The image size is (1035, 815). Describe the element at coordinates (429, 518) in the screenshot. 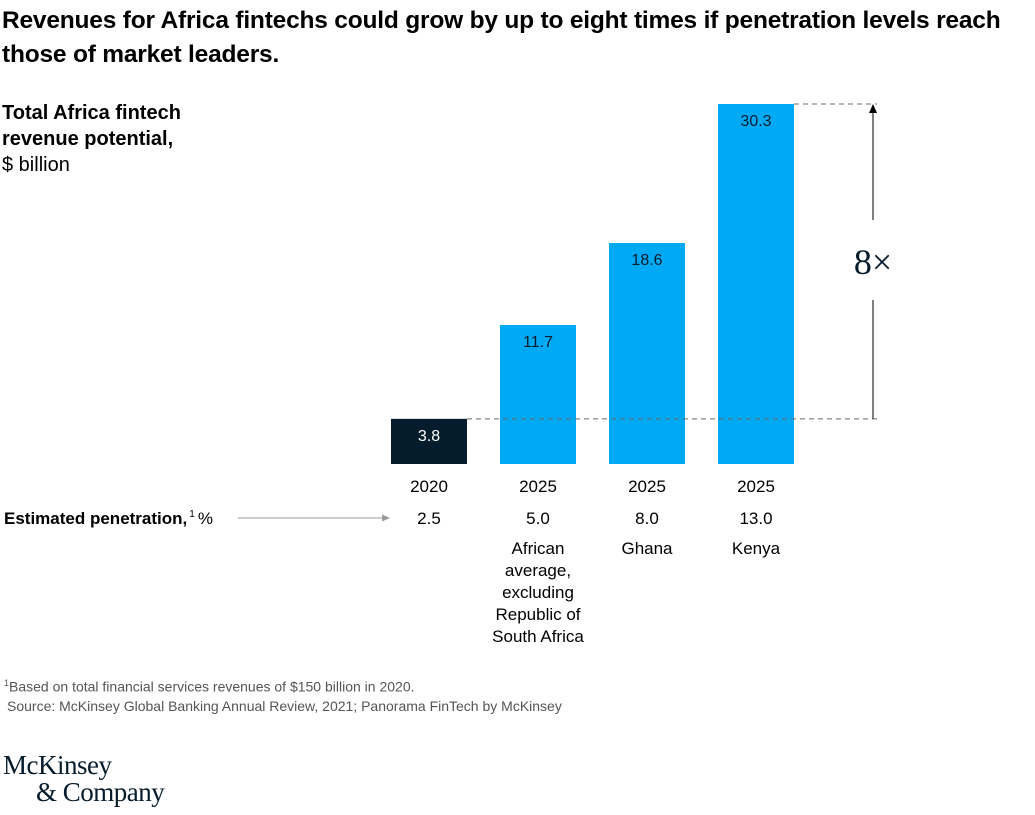

I see `penetration-value-0: 2.5` at that location.